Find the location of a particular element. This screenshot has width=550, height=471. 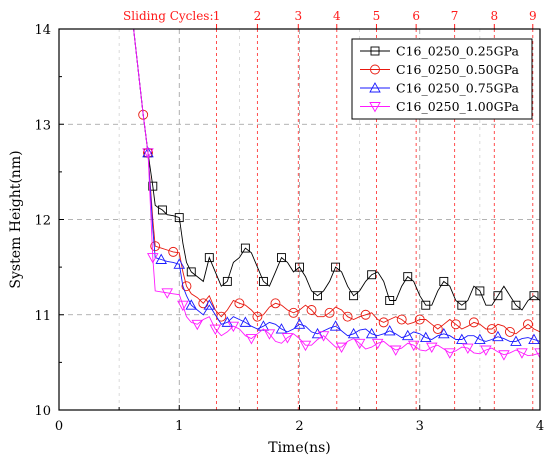

legend-entry-label: C16_0250_0.25GPa is located at coordinates (457, 51).